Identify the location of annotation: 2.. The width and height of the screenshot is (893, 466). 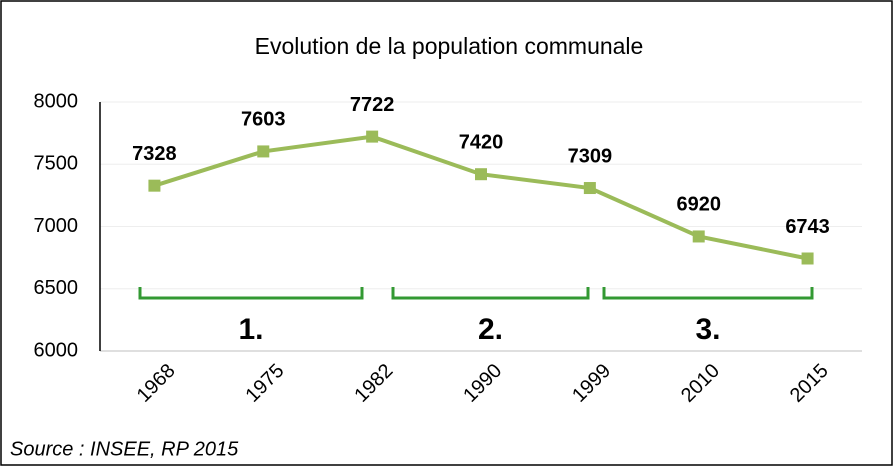
(490, 329).